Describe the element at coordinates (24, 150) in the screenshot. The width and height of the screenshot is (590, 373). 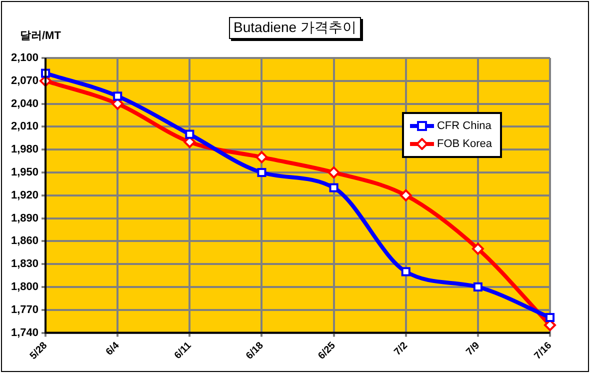
I see `y-tick-label: 1,980` at that location.